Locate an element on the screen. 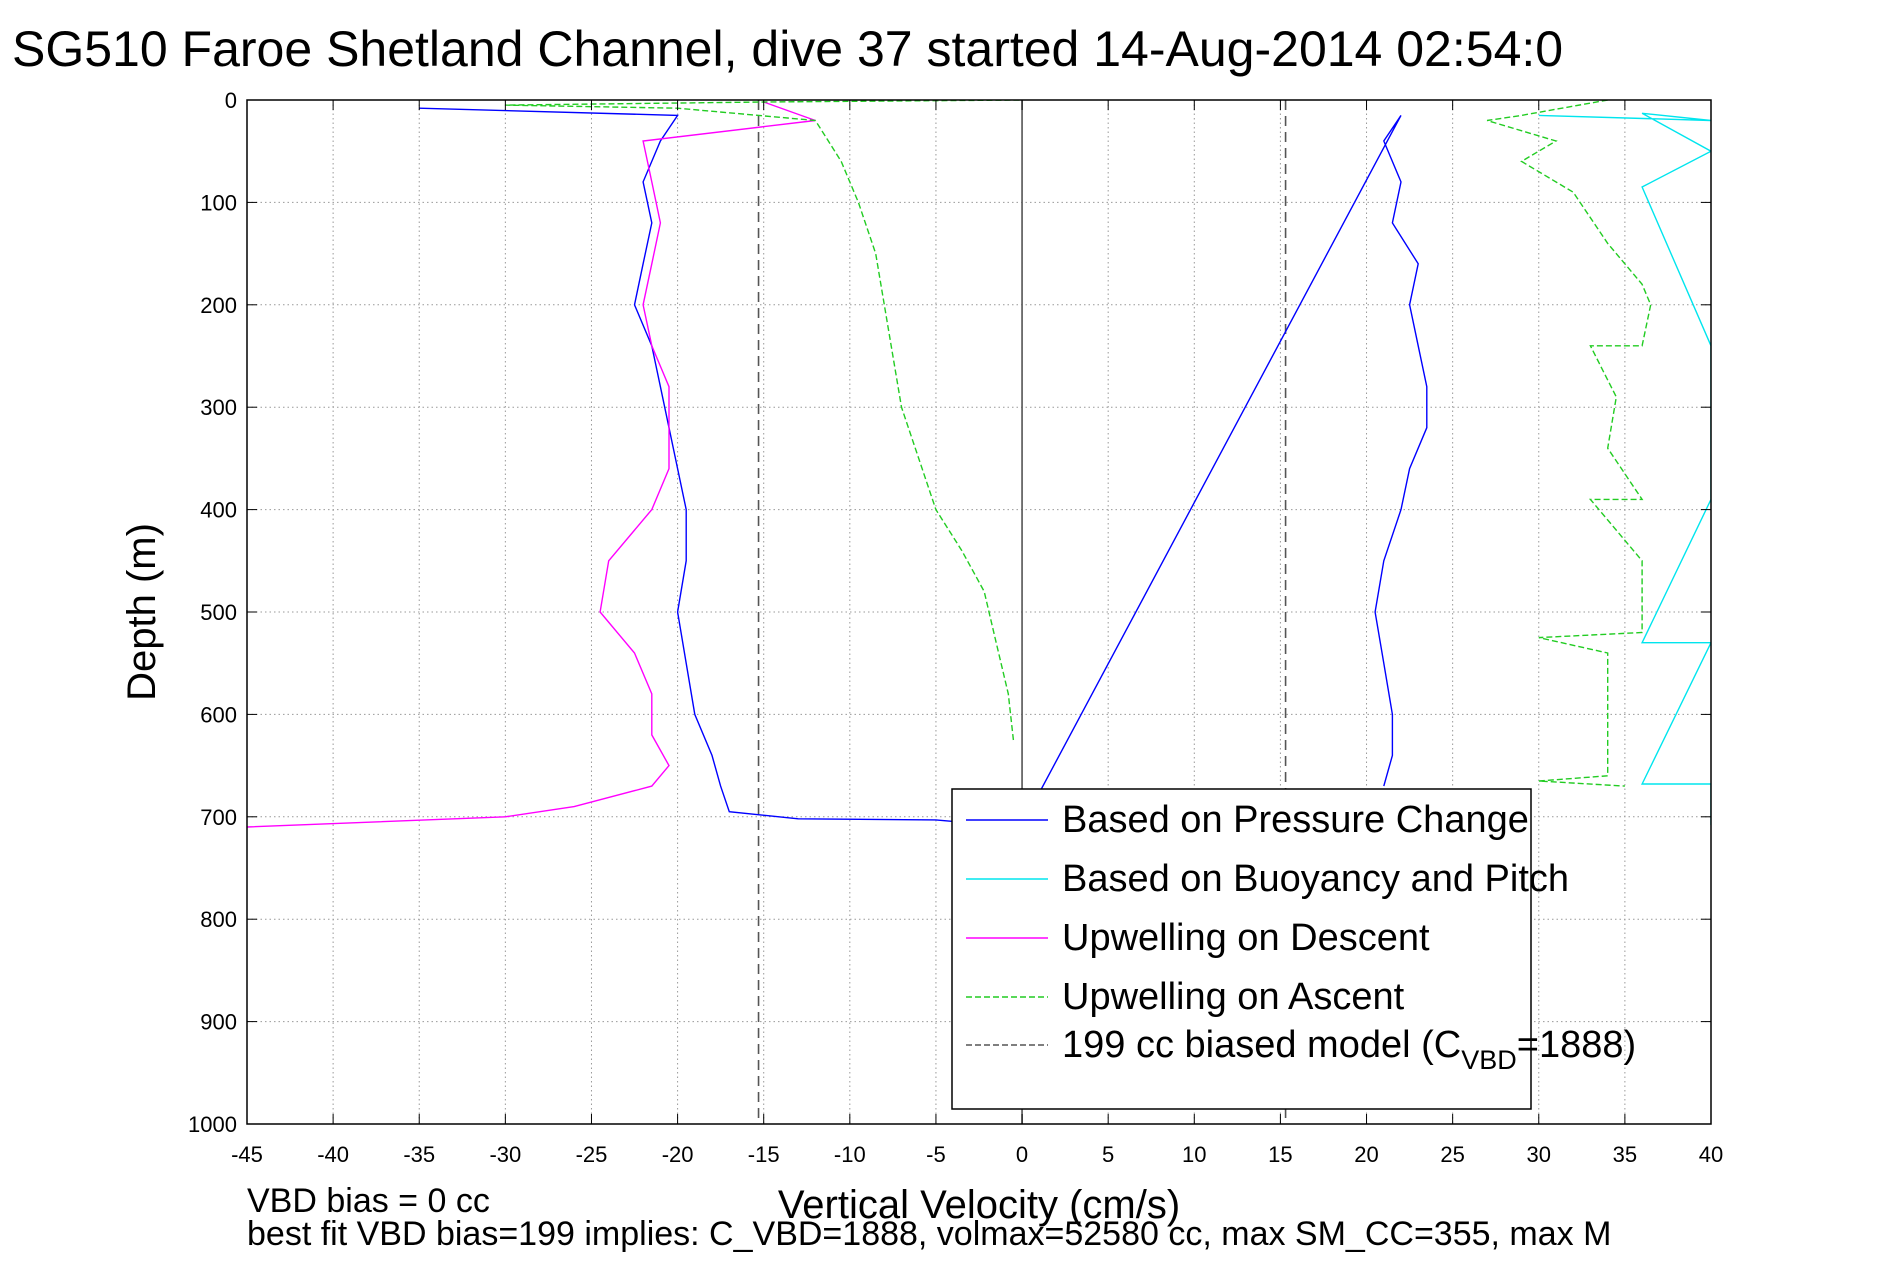 The width and height of the screenshot is (1891, 1262). y-tick-label: 800 is located at coordinates (218, 919).